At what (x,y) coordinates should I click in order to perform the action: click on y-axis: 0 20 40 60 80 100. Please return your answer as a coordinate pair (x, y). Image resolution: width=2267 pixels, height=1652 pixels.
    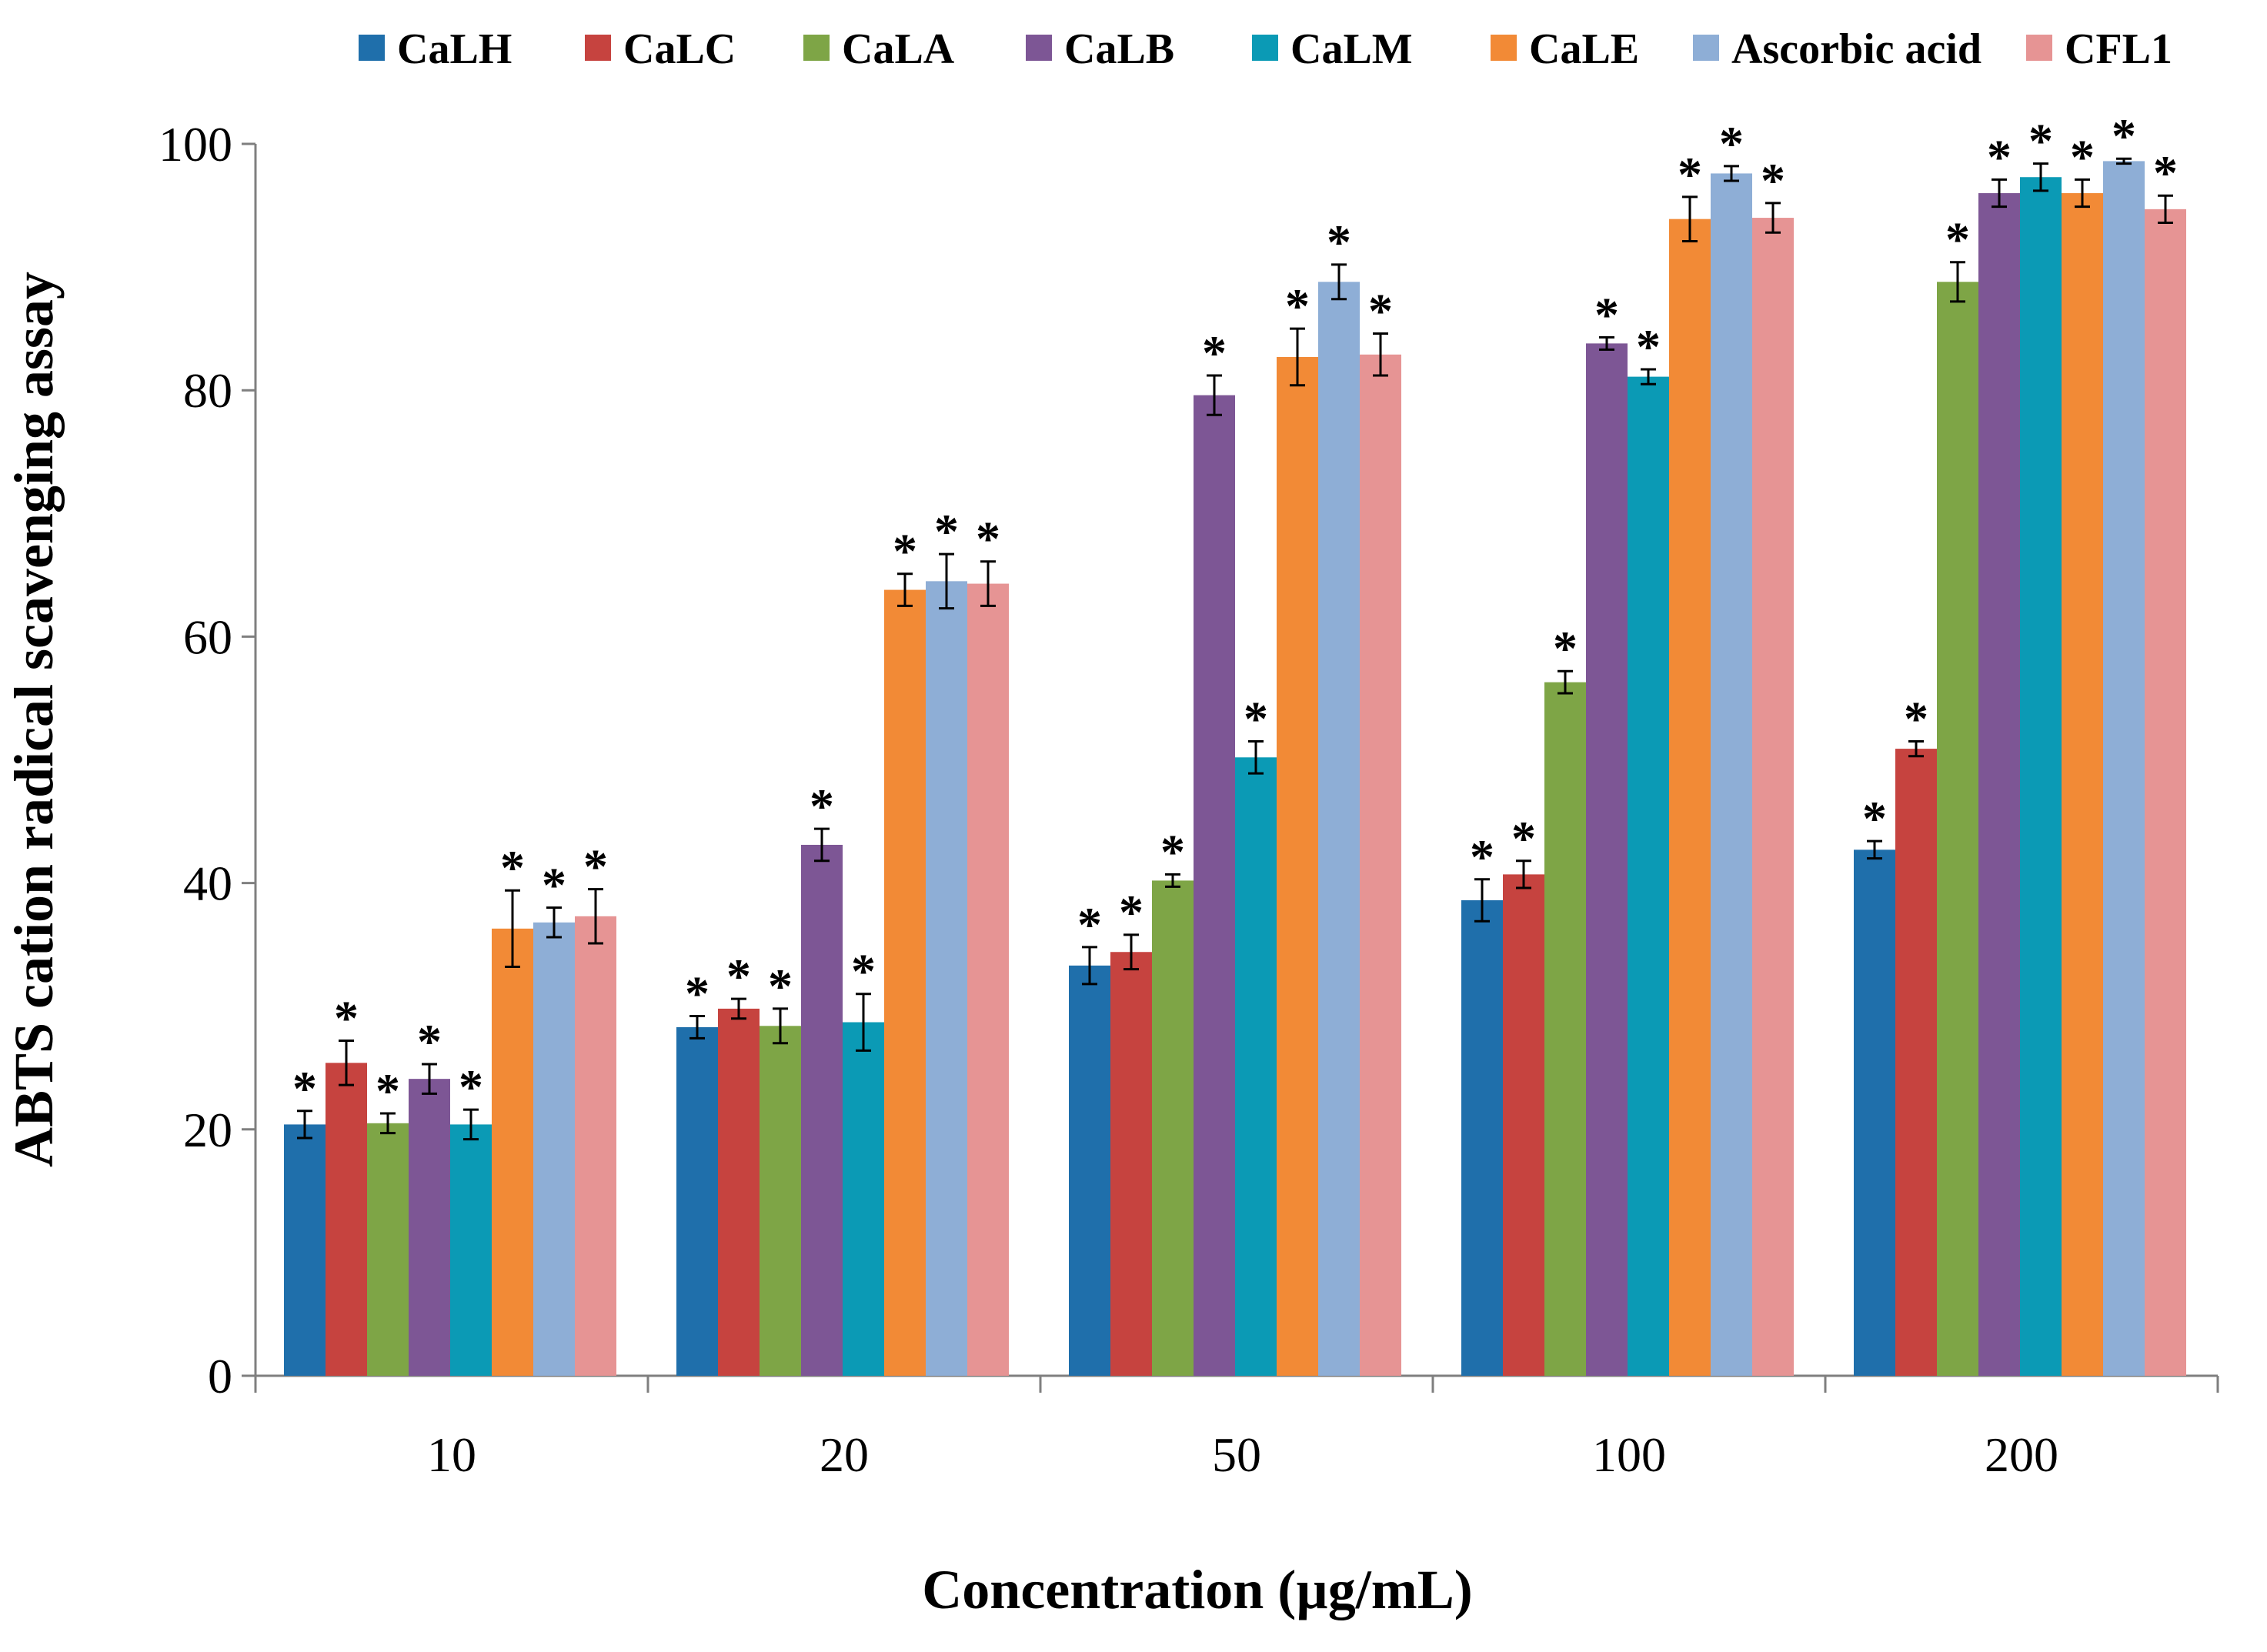
    Looking at the image, I should click on (208, 760).